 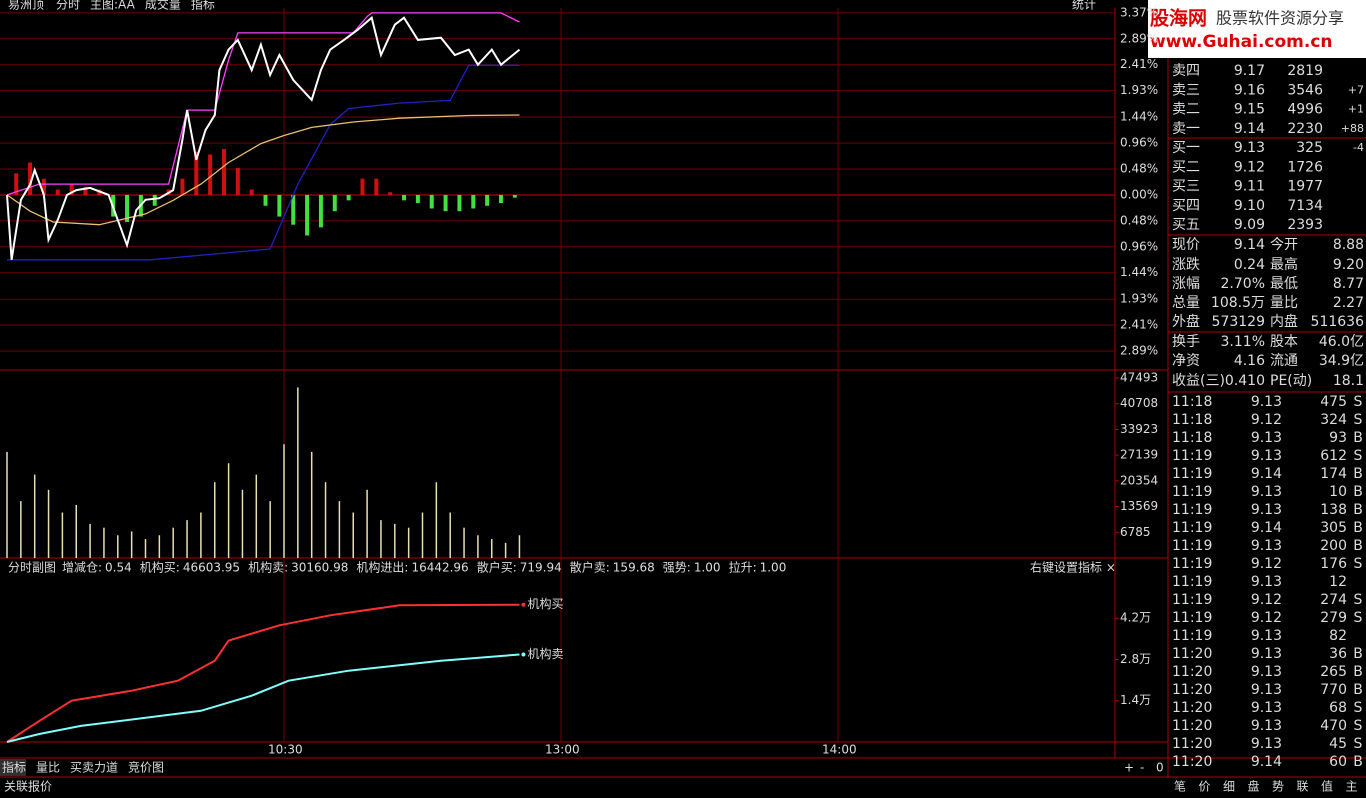 What do you see at coordinates (1338, 708) in the screenshot?
I see `trade-volume: 68` at bounding box center [1338, 708].